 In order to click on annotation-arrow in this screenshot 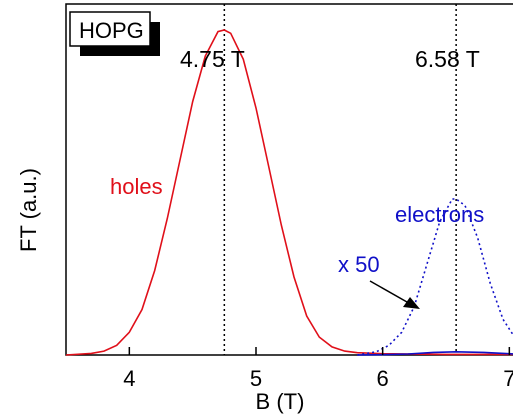, I will do `click(394, 294)`.